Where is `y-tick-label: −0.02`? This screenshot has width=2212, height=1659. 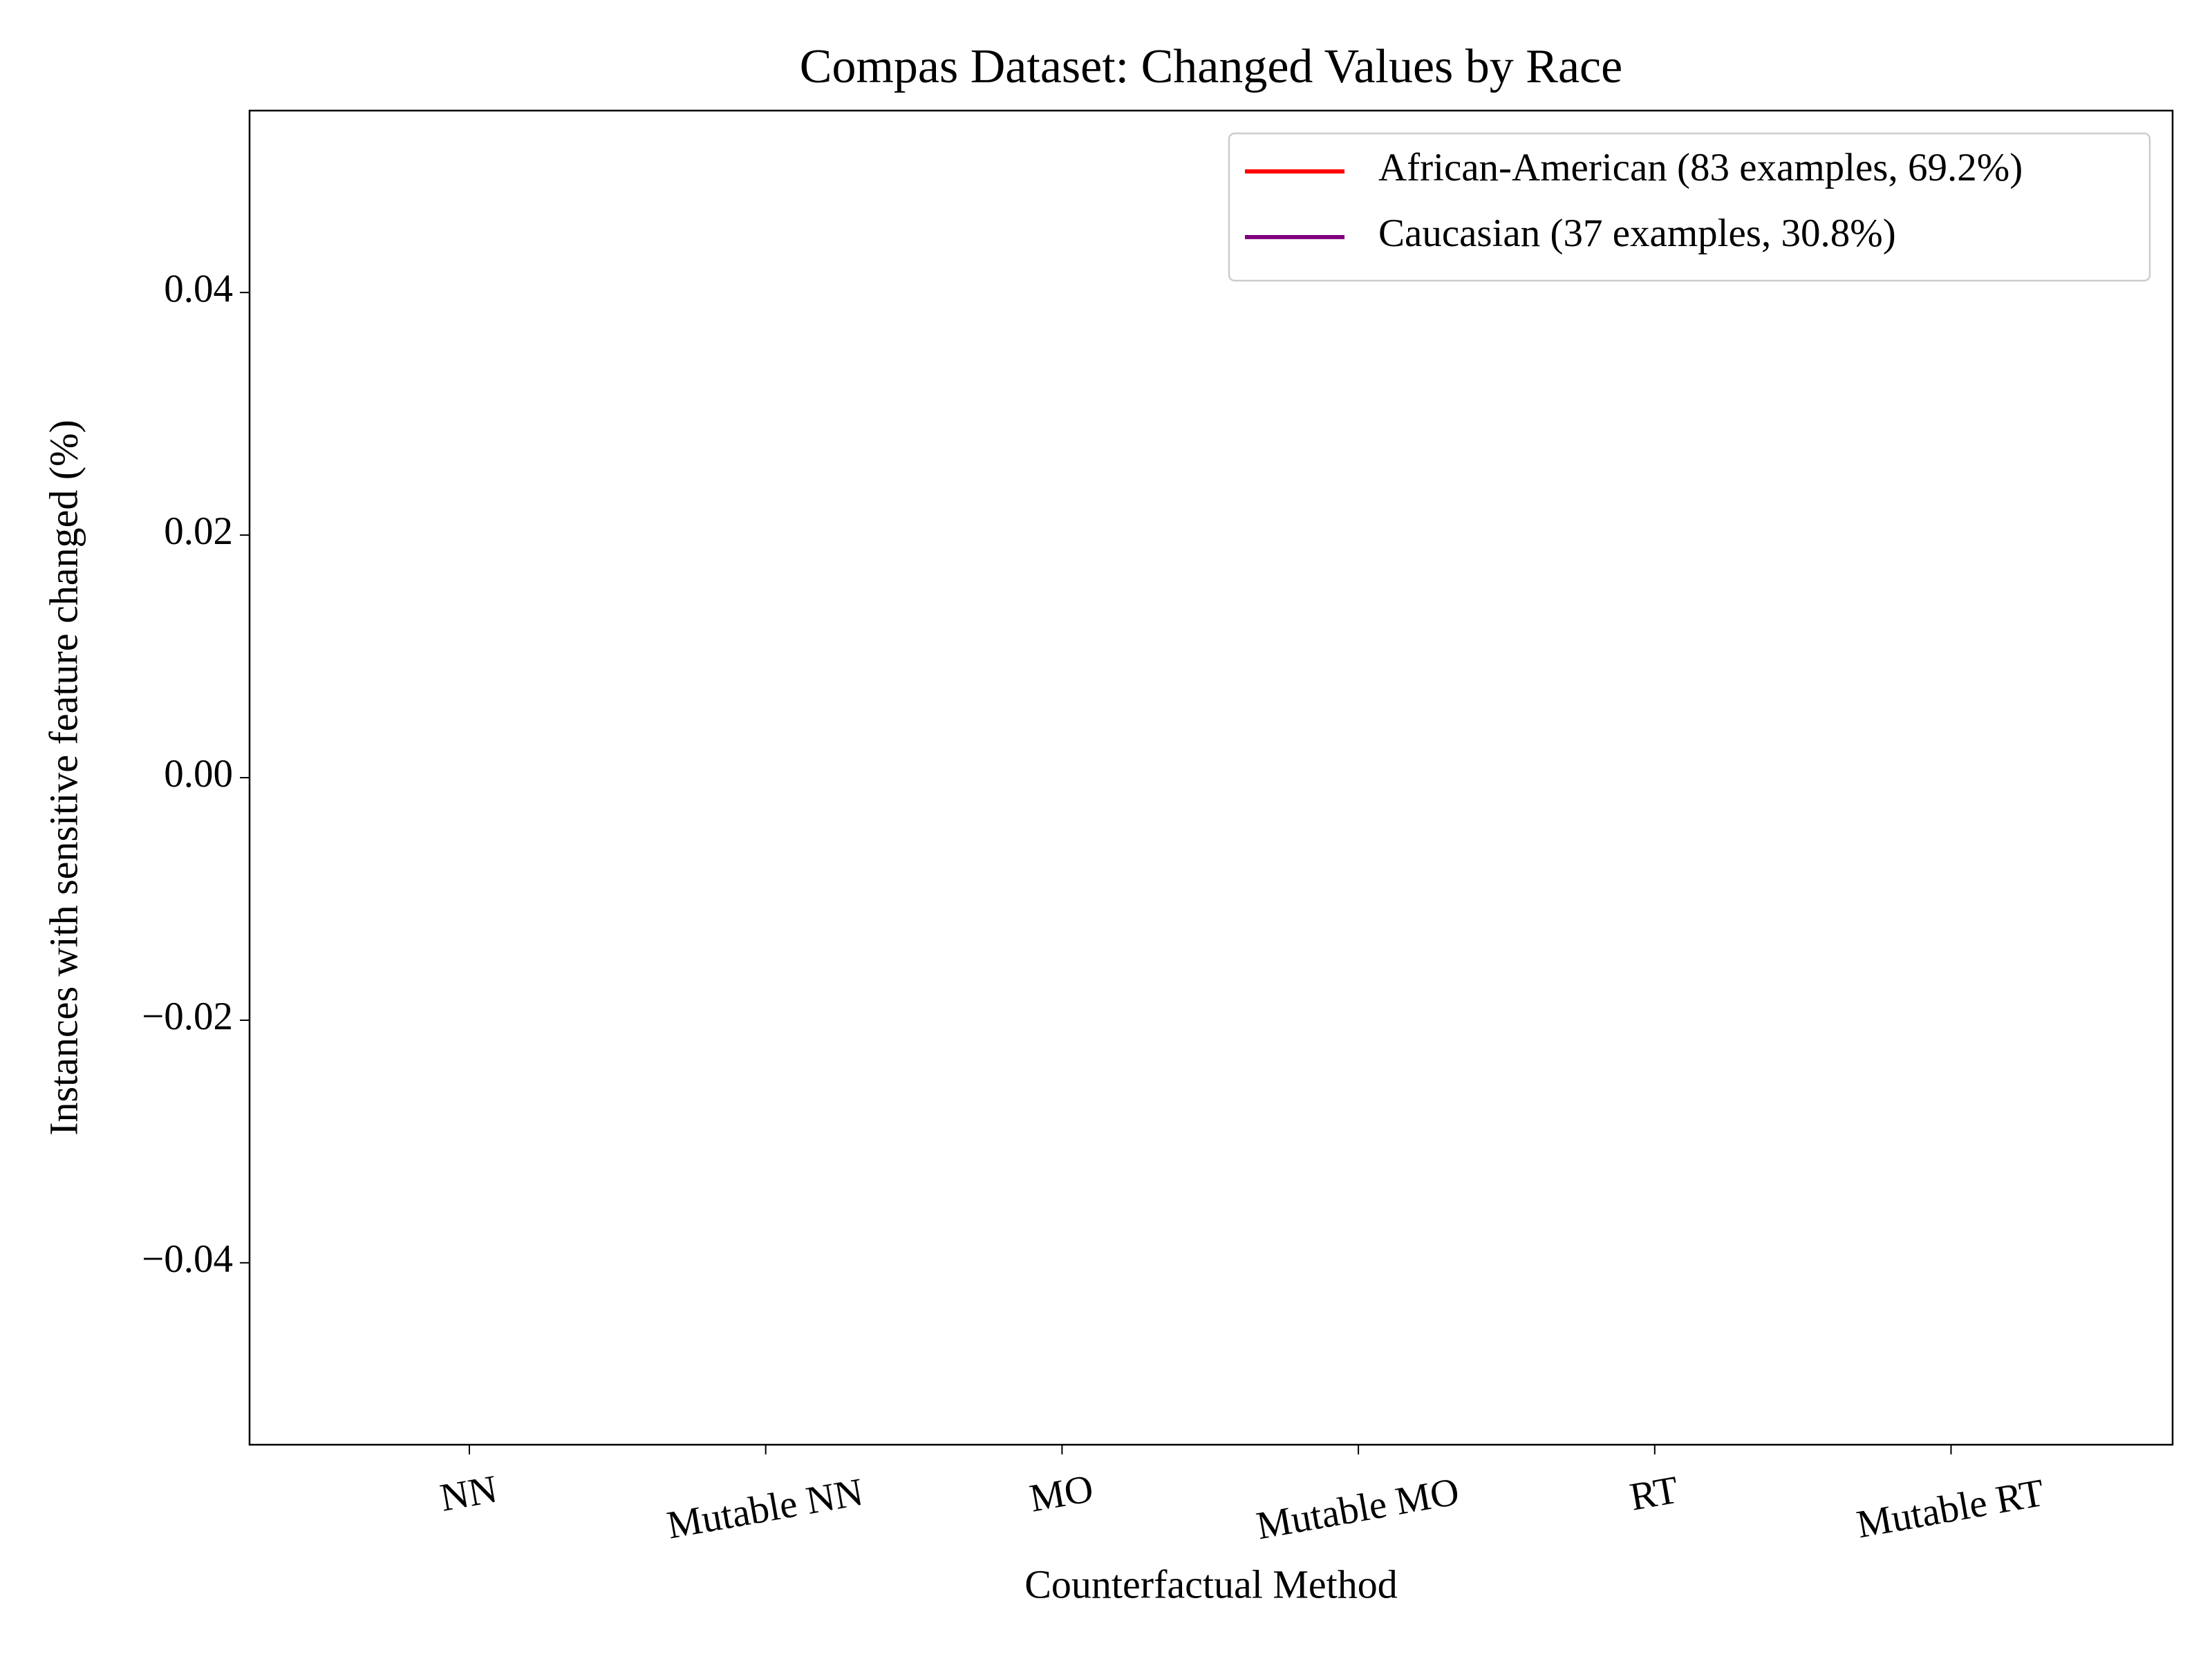
y-tick-label: −0.02 is located at coordinates (187, 1016).